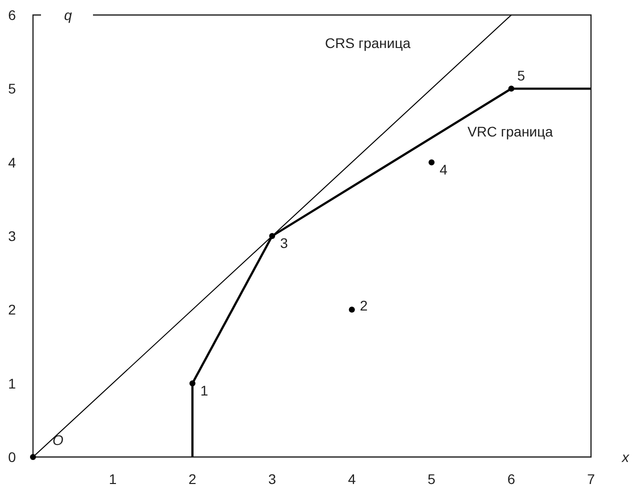  Describe the element at coordinates (368, 43) in the screenshot. I see `annotation: CRS граница` at that location.